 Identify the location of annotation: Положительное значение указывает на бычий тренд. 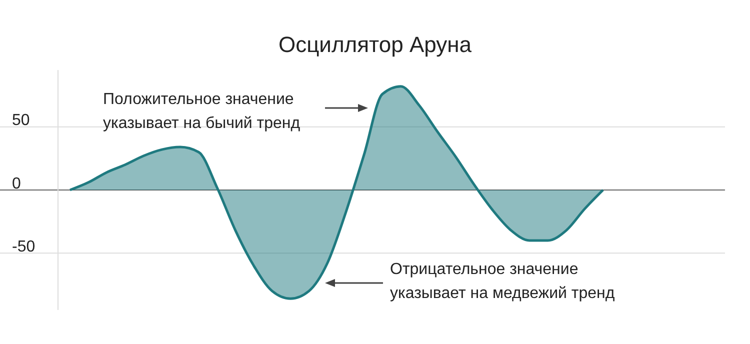
(202, 111).